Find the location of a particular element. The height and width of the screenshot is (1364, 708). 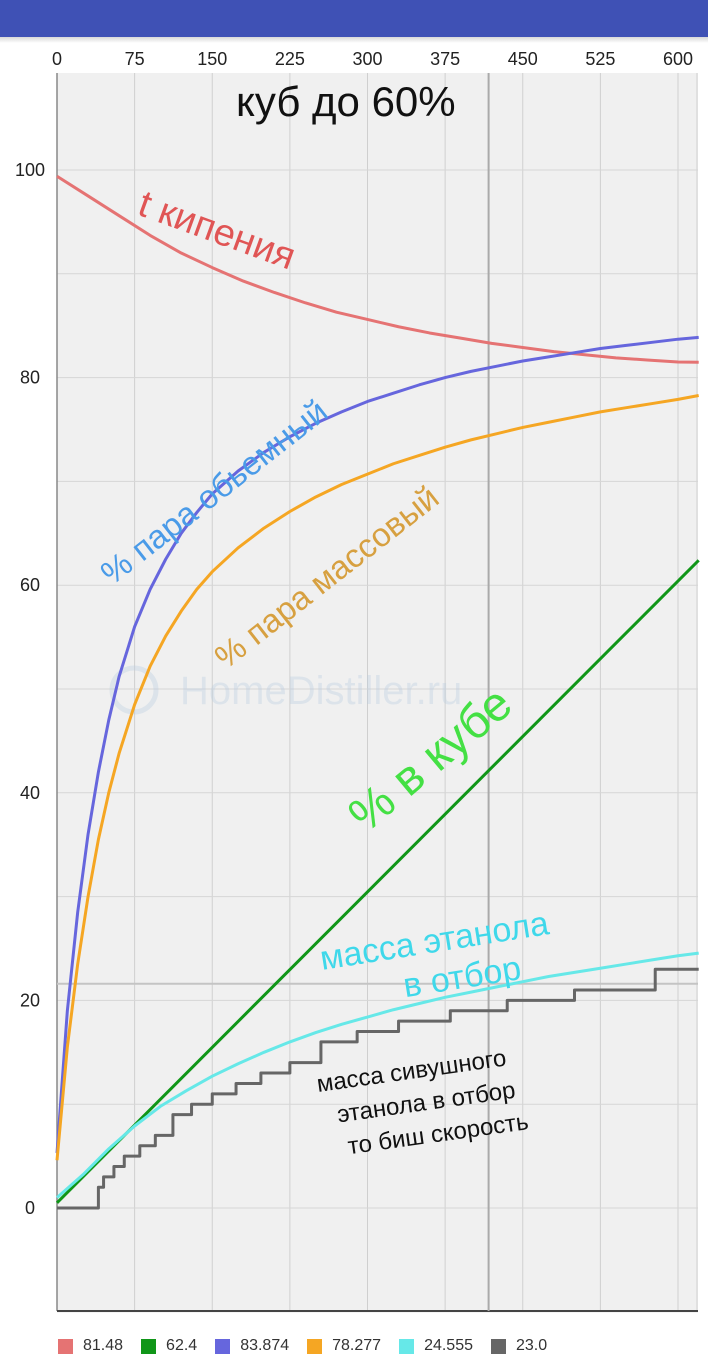

legend: 81.48 62.4 83.874 78.277 24.555 23.0 is located at coordinates (354, 1346).